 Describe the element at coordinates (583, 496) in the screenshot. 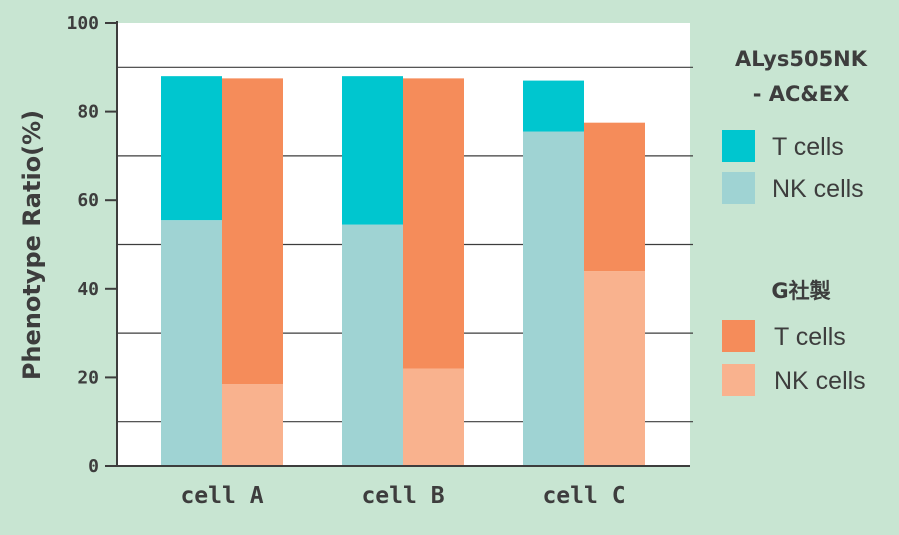

I see `x-tick-label: cell C` at that location.